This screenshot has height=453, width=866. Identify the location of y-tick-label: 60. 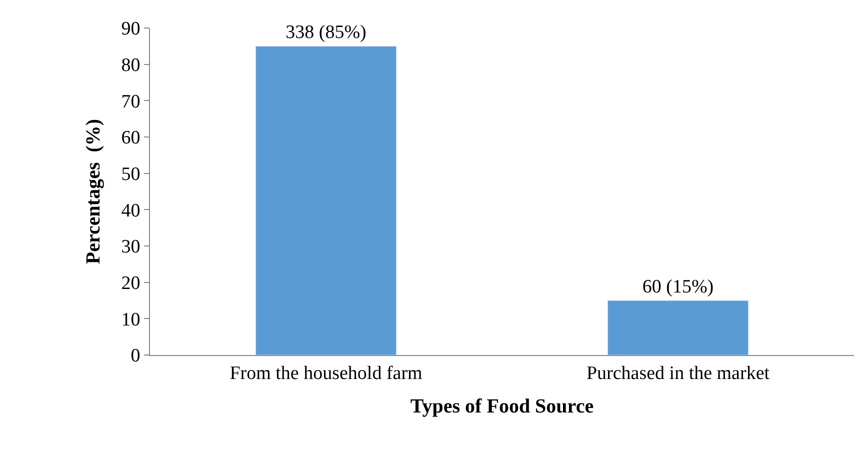
(130, 138).